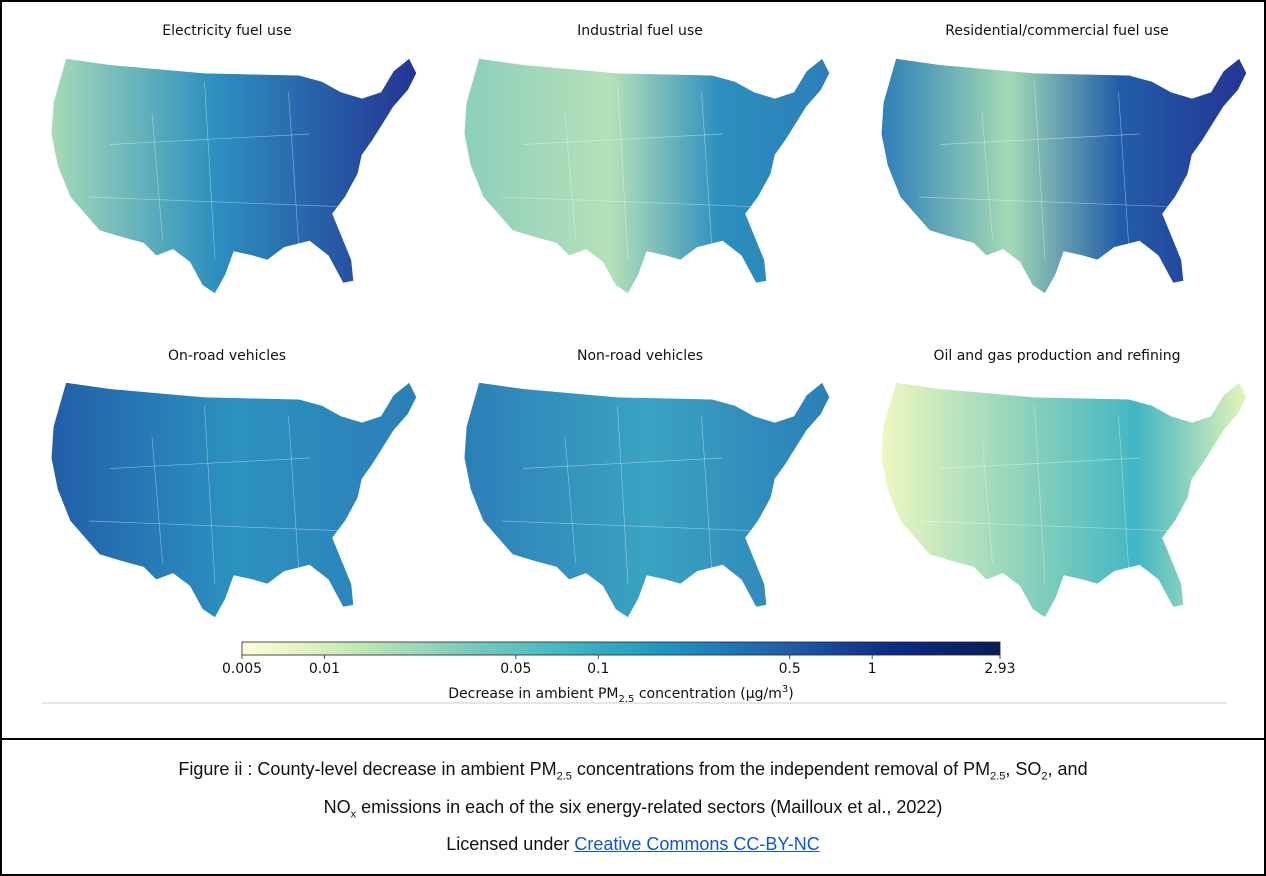 The height and width of the screenshot is (876, 1266). I want to click on colorbar-tick-label: 0.1, so click(598, 669).